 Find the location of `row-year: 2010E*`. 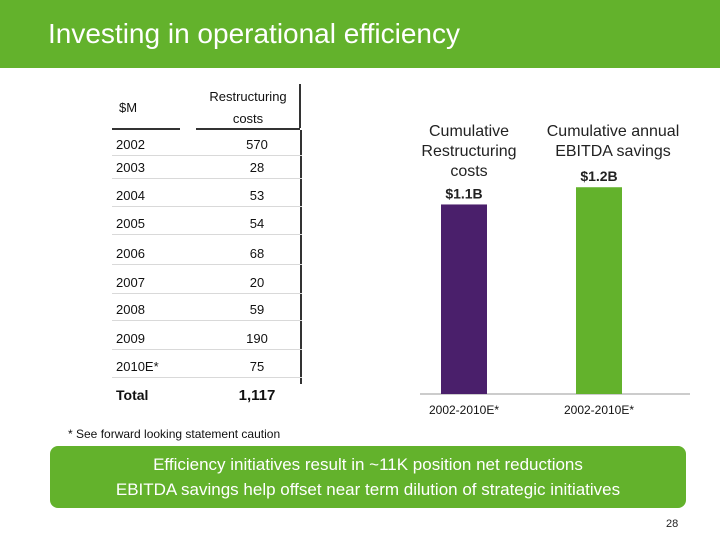

row-year: 2010E* is located at coordinates (137, 366).